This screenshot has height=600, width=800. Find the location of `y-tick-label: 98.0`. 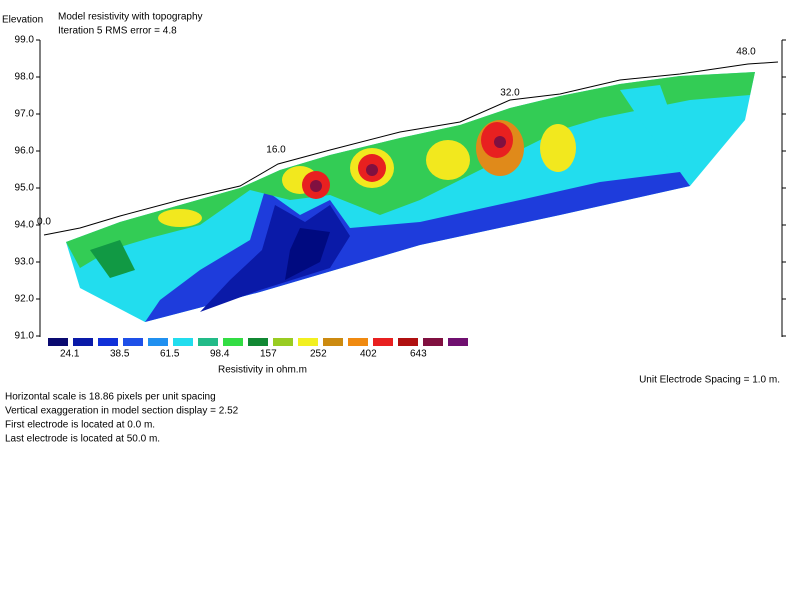

y-tick-label: 98.0 is located at coordinates (25, 77).